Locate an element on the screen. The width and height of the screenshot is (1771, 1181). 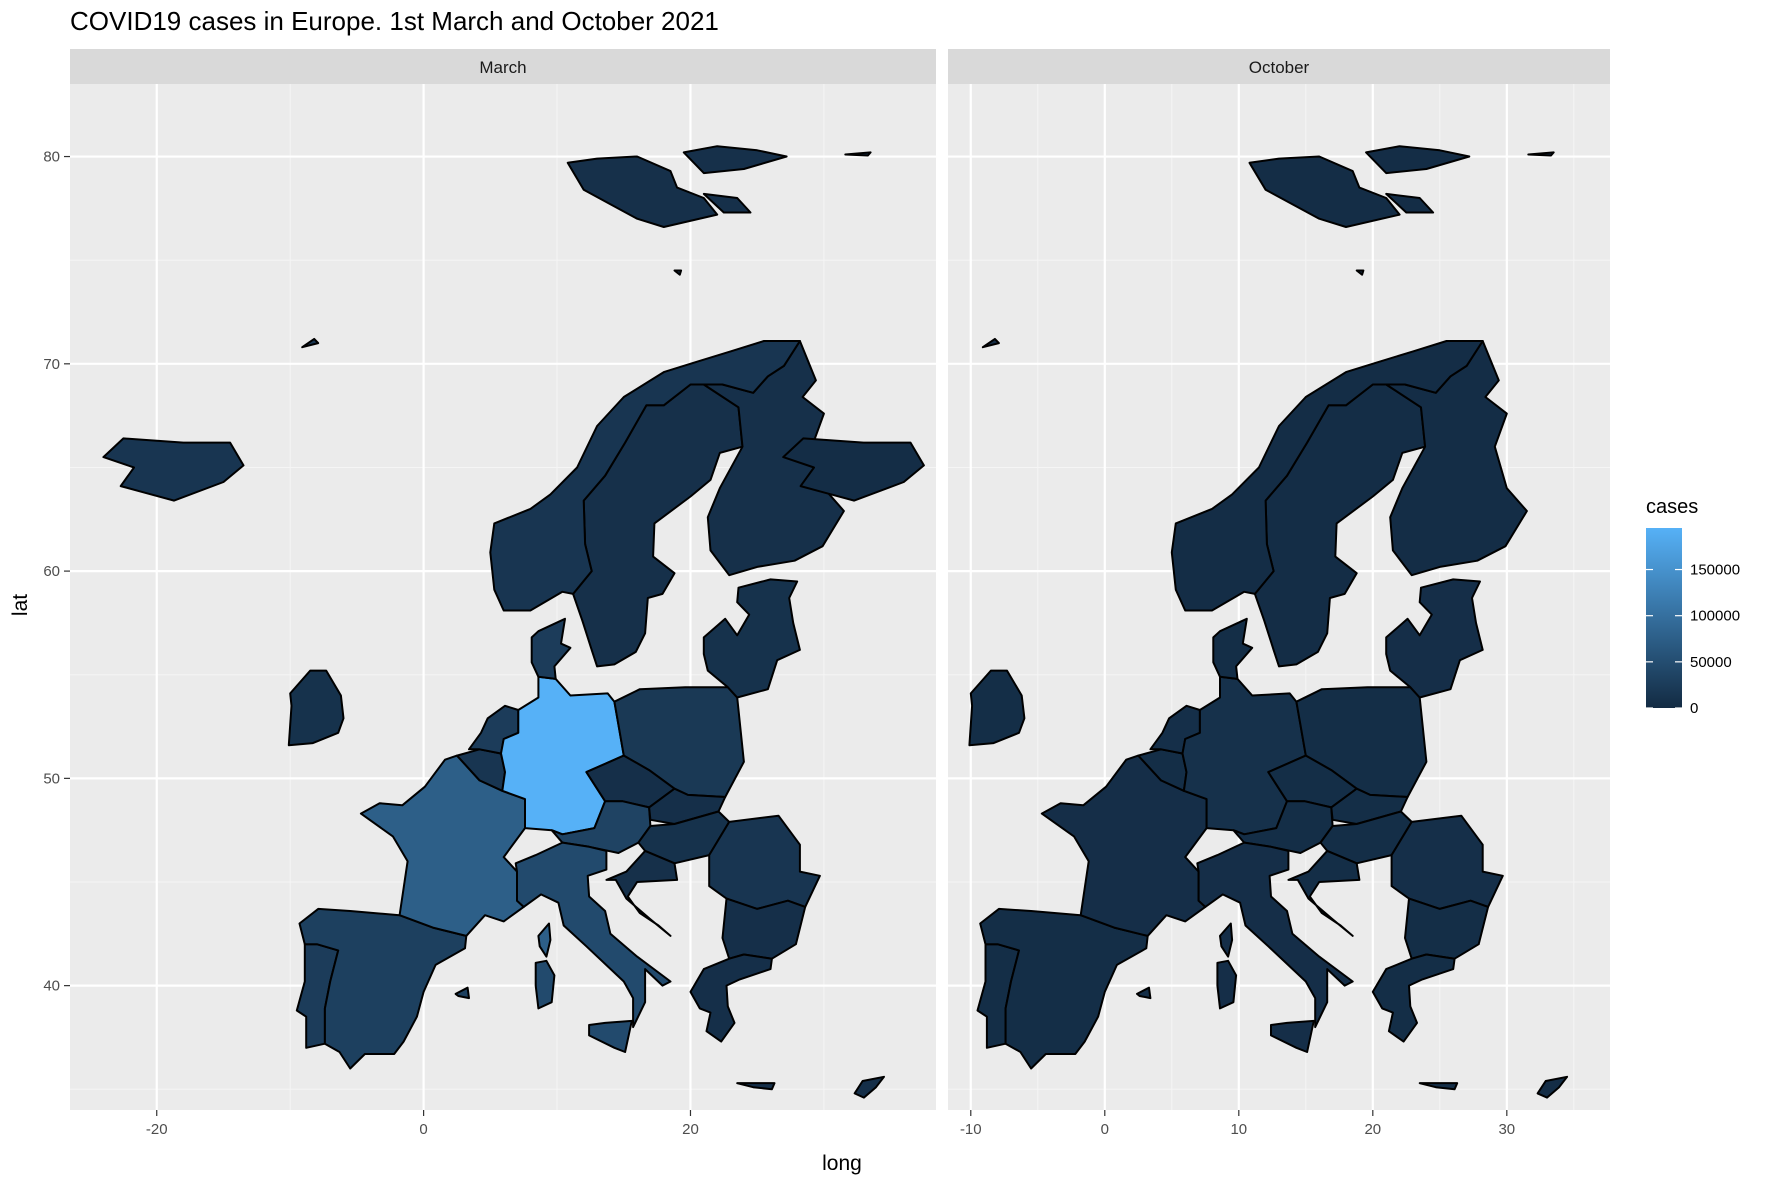
color-legend: cases 150000 100000 50000 0 is located at coordinates (1693, 606).